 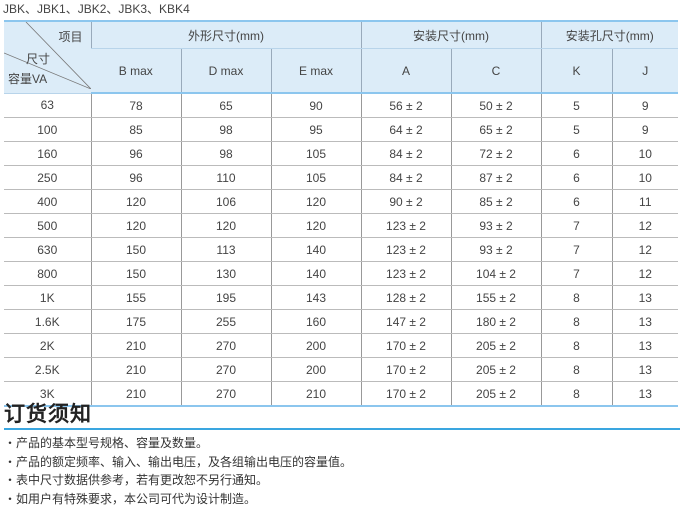 What do you see at coordinates (47, 226) in the screenshot?
I see `capacity-cell: 500` at bounding box center [47, 226].